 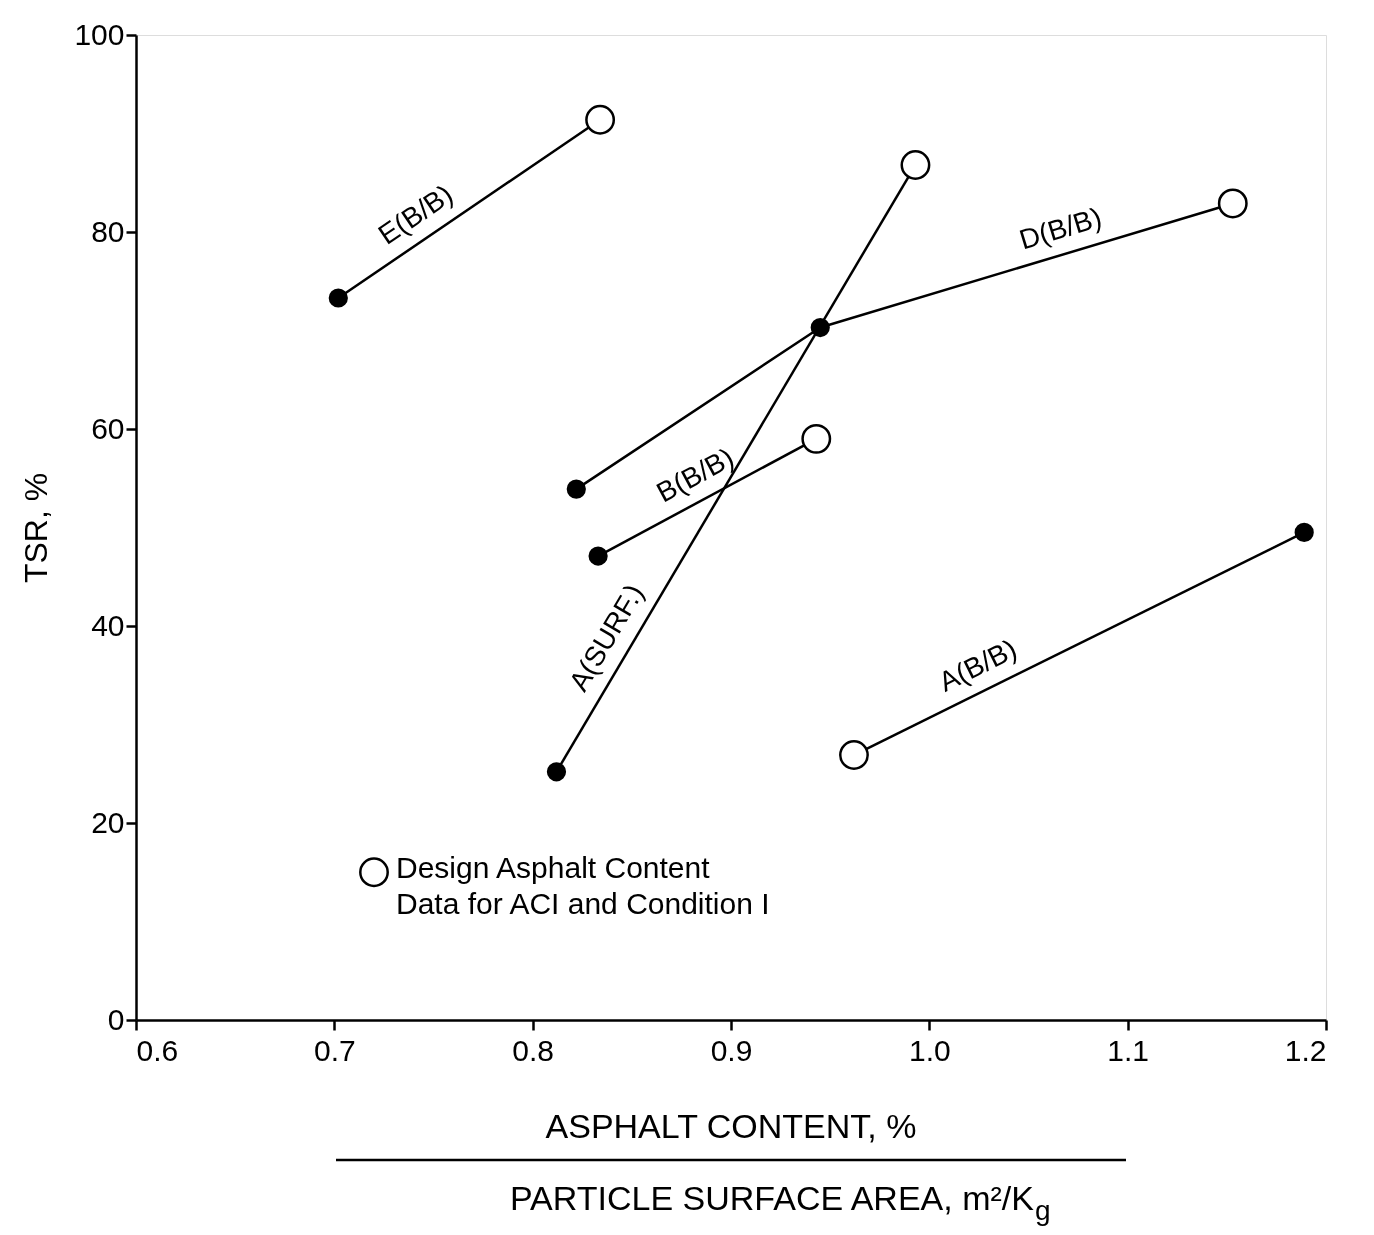 What do you see at coordinates (99, 34) in the screenshot?
I see `y-tick-label: 100` at bounding box center [99, 34].